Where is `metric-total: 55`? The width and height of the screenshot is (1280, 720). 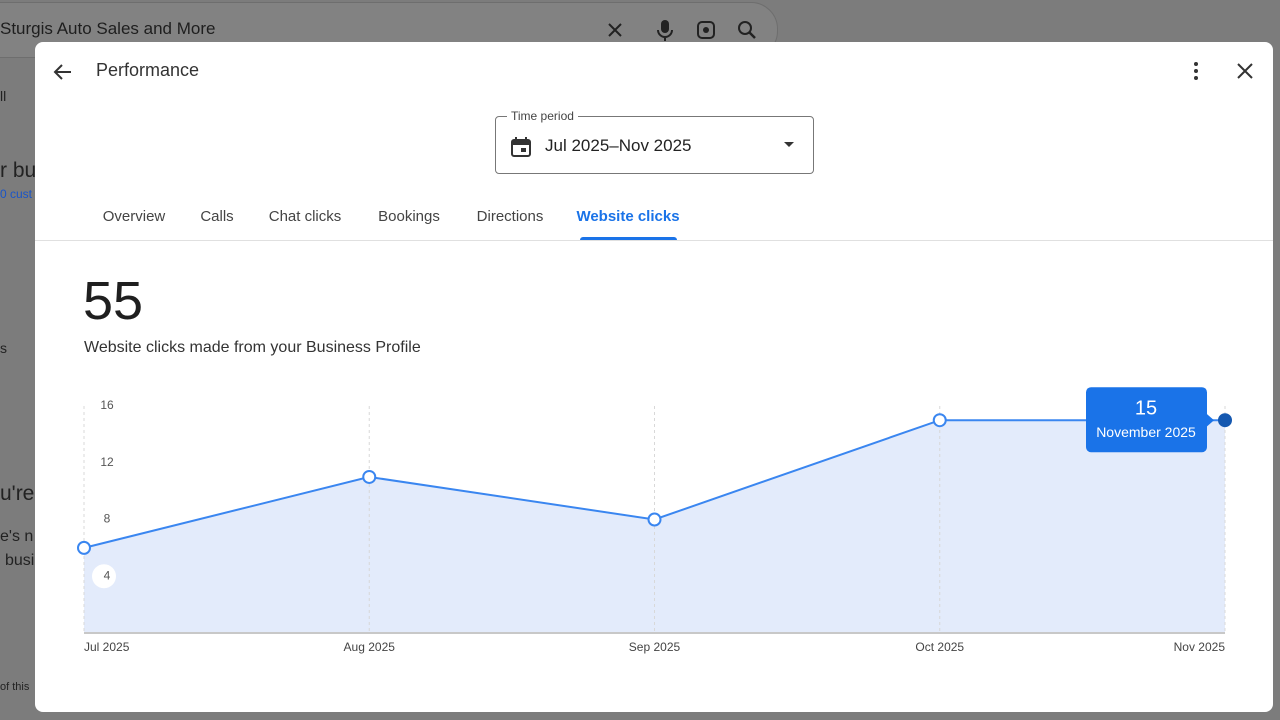
metric-total: 55 is located at coordinates (113, 301).